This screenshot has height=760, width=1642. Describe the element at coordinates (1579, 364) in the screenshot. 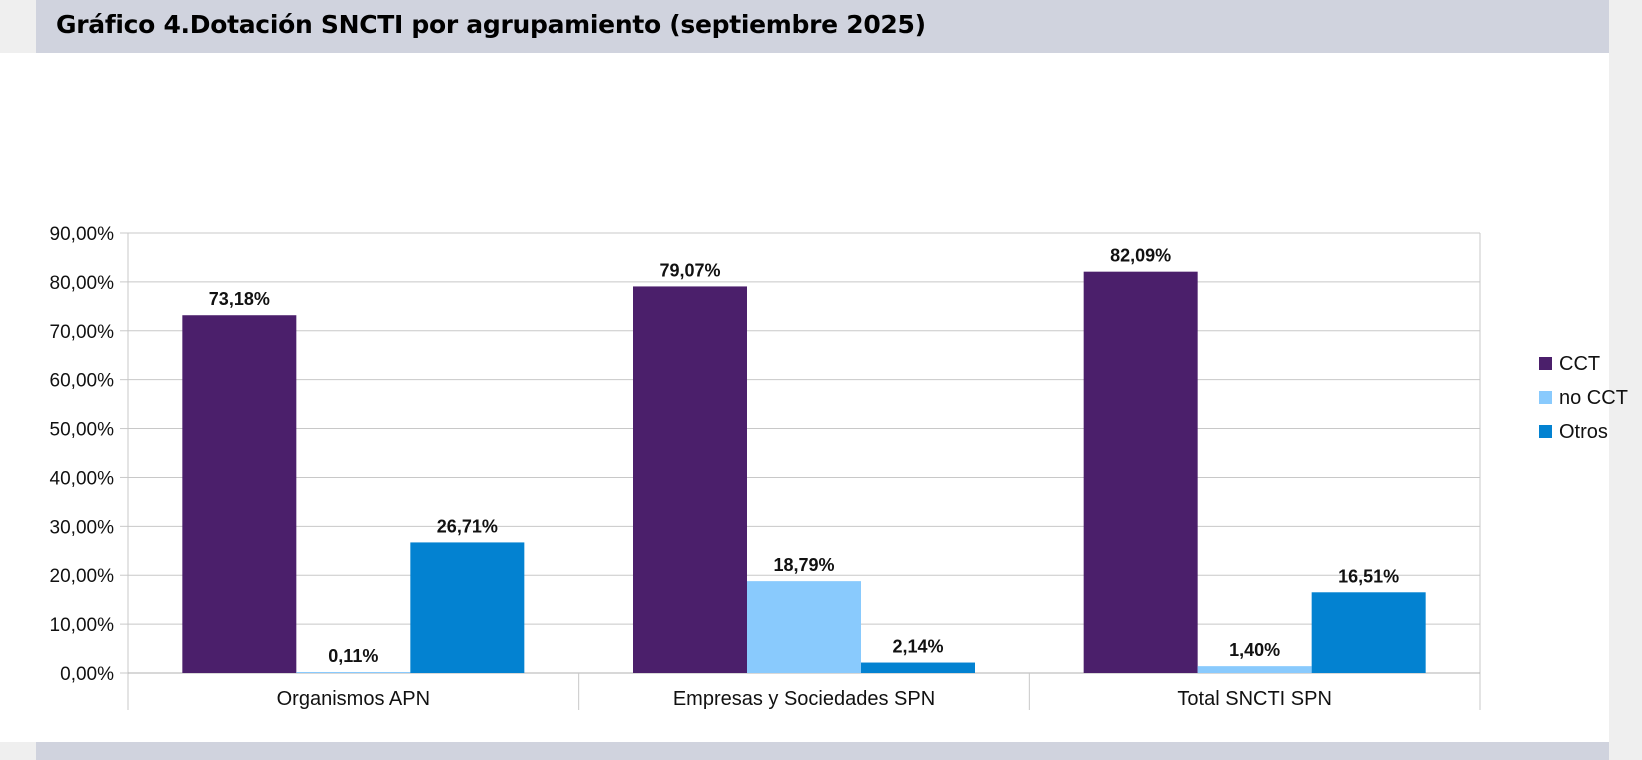

I see `legend-label: CCT` at that location.